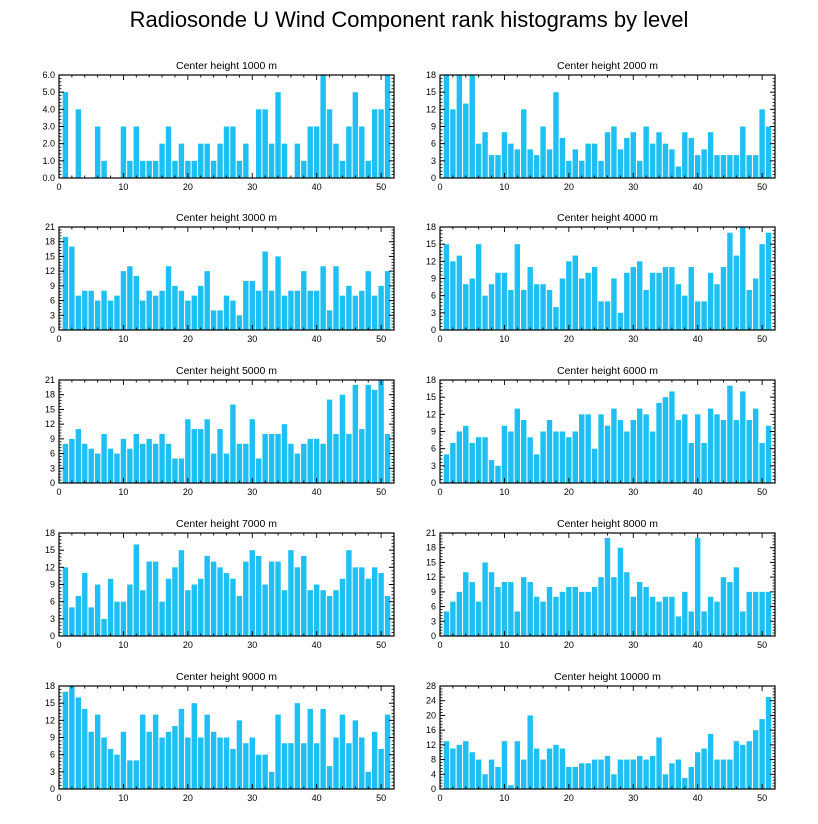 This screenshot has width=818, height=824. I want to click on y-tick-label: 6, so click(52, 755).